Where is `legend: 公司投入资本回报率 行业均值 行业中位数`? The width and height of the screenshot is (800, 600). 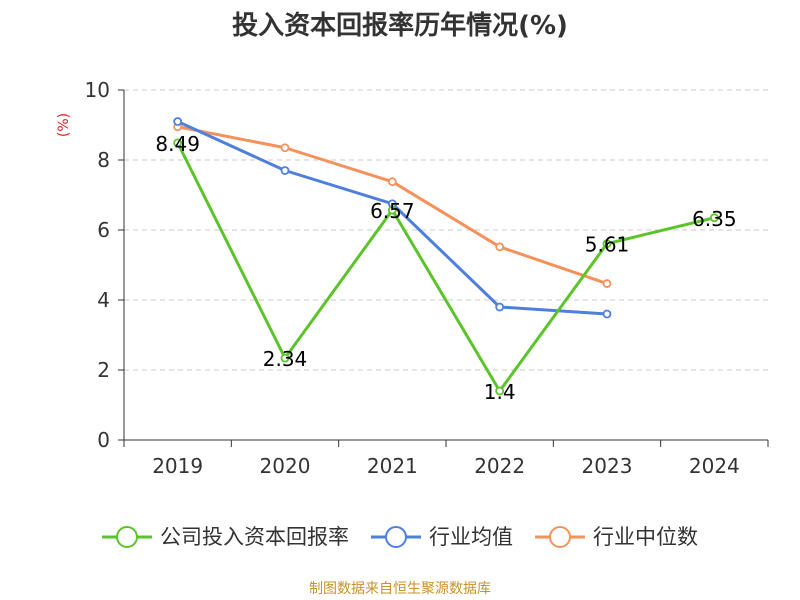
legend: 公司投入资本回报率 行业均值 行业中位数 is located at coordinates (400, 537).